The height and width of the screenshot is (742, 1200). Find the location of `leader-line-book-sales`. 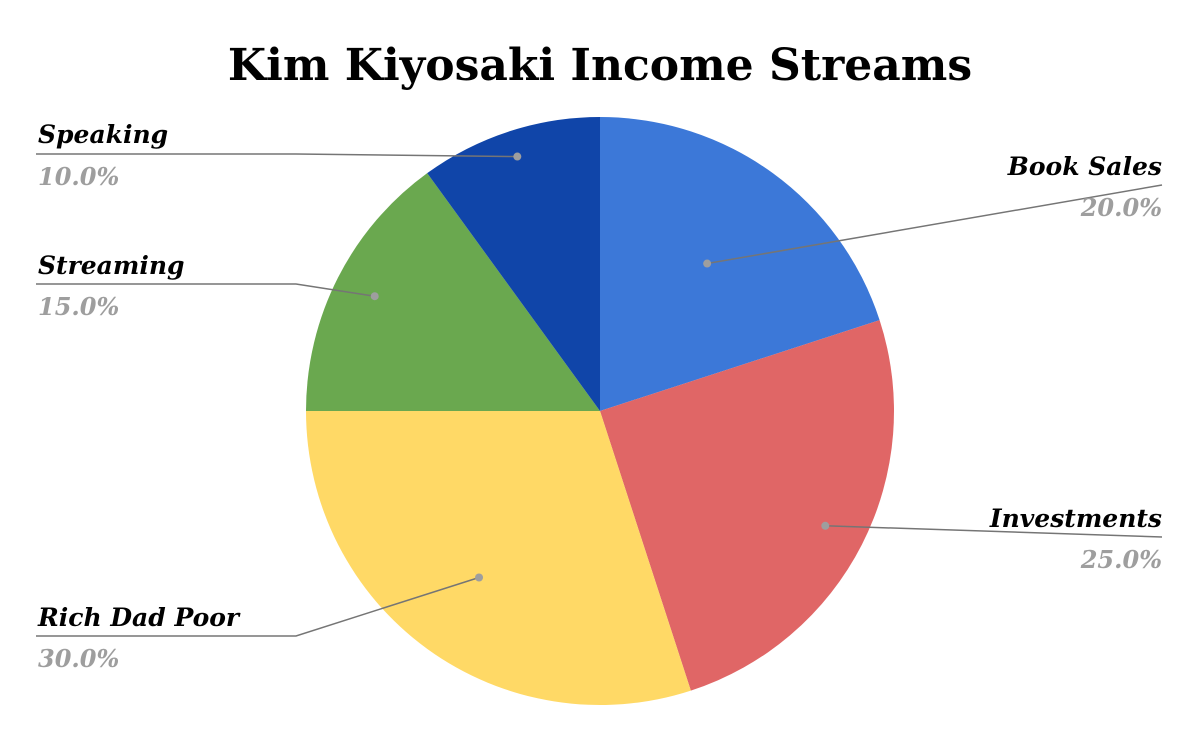

leader-line-book-sales is located at coordinates (935, 224).